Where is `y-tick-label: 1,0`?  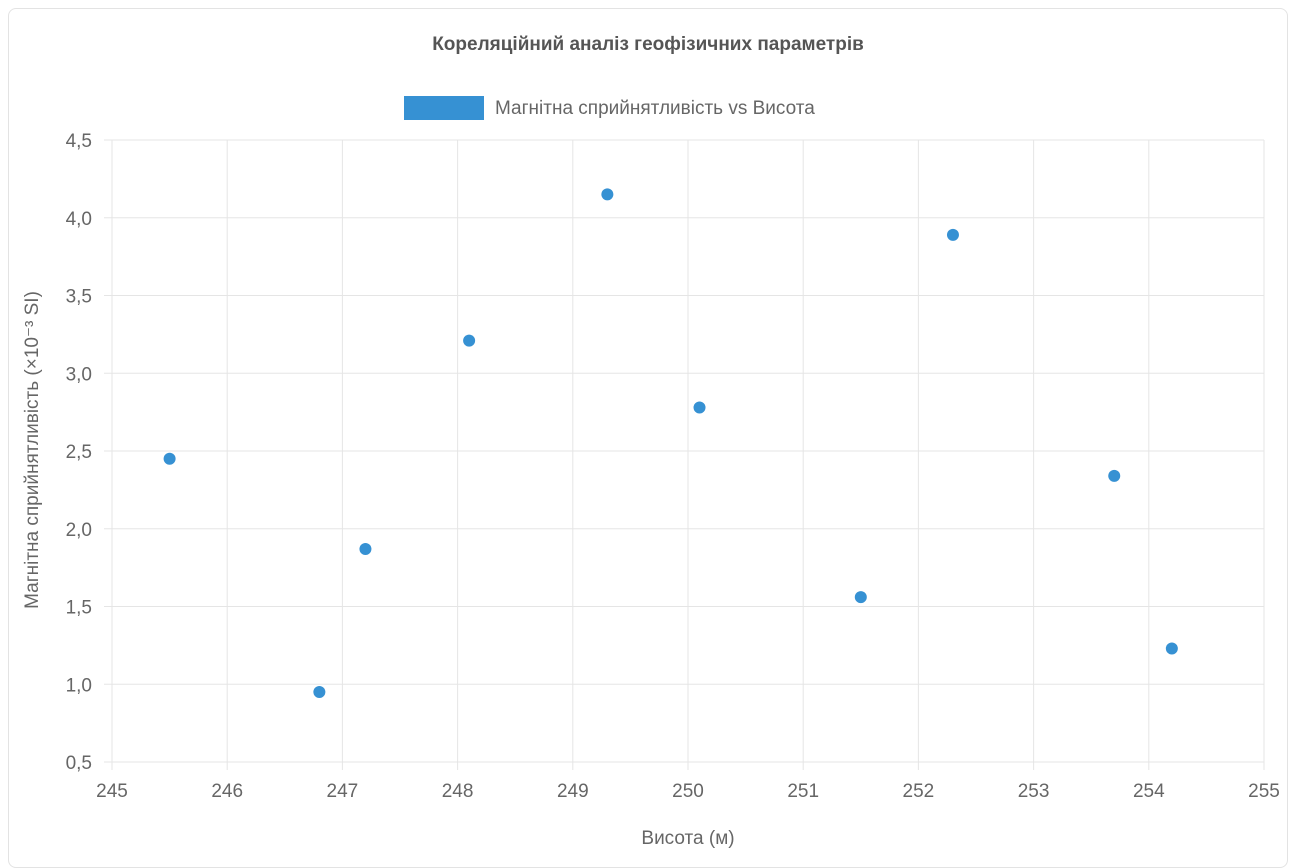 y-tick-label: 1,0 is located at coordinates (79, 685).